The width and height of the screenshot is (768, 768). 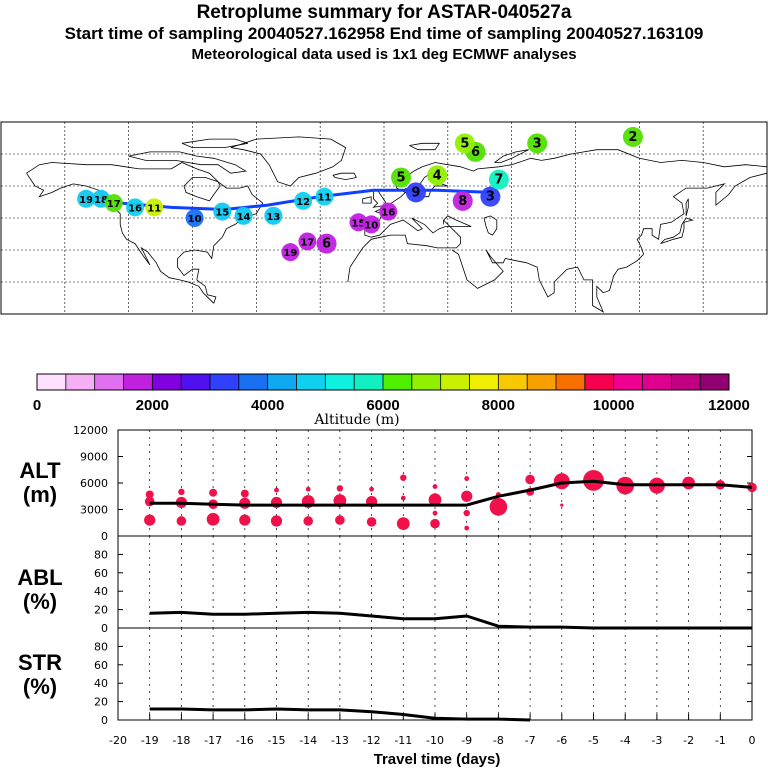 I want to click on x-tick-label: -17, so click(x=213, y=740).